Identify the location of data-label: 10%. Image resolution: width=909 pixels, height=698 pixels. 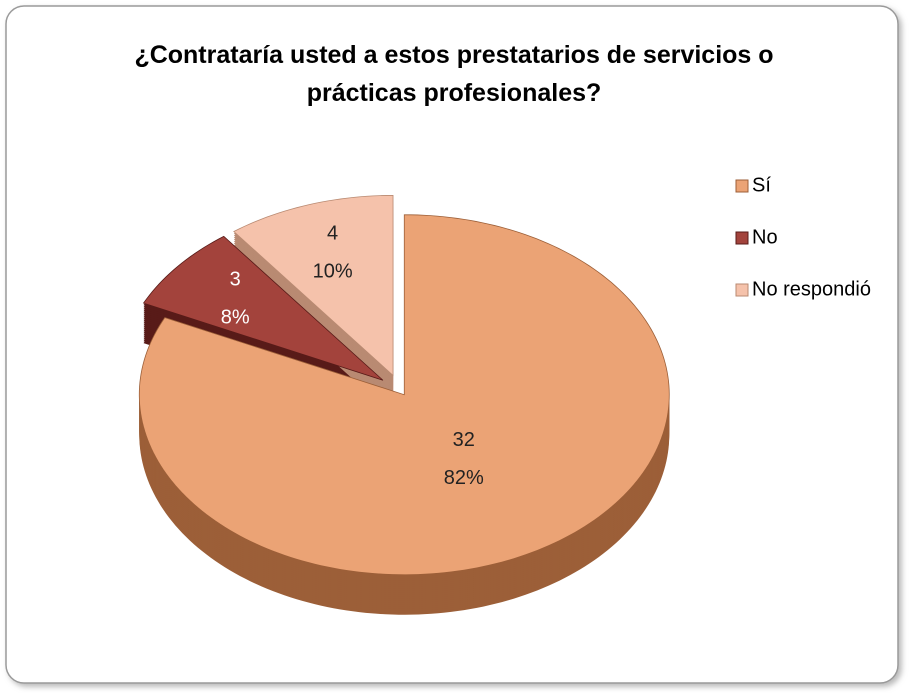
(333, 272).